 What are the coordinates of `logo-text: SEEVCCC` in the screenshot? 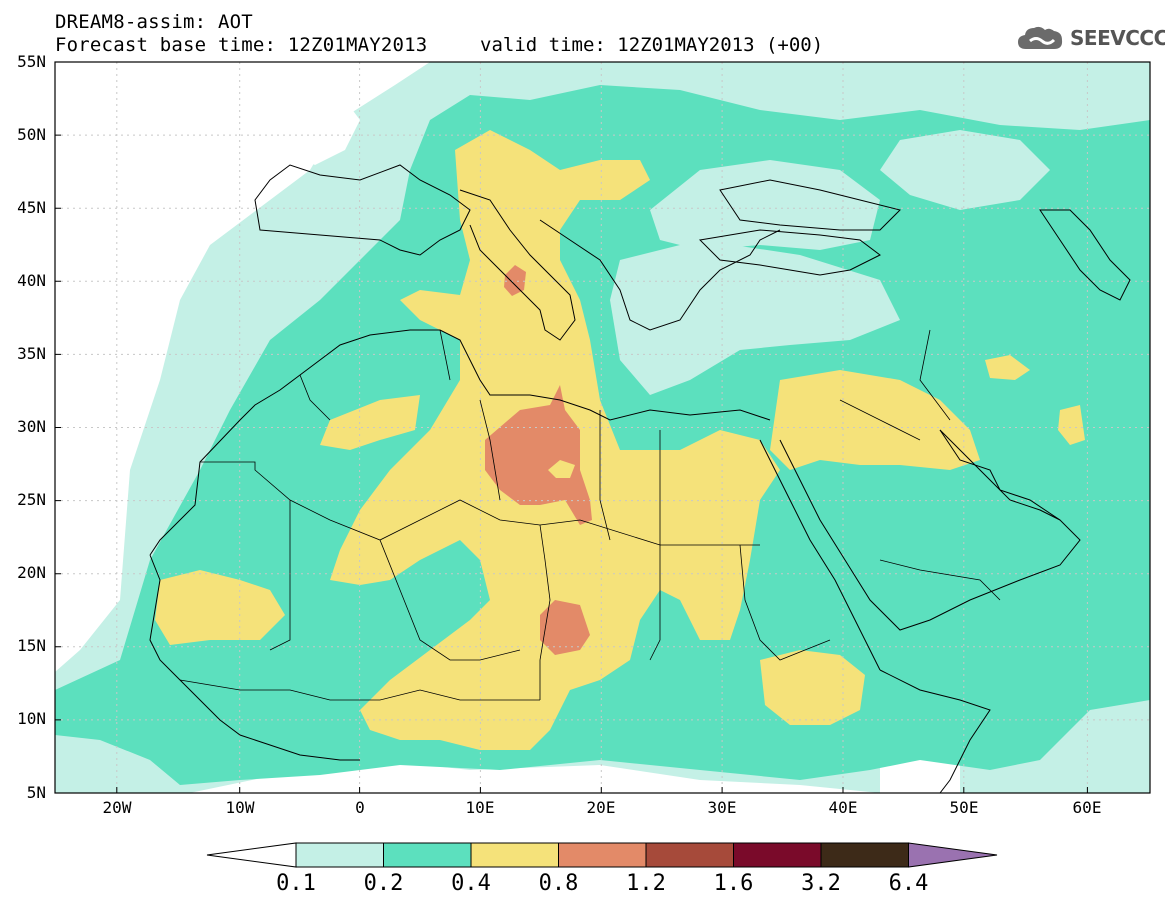 It's located at (1117, 38).